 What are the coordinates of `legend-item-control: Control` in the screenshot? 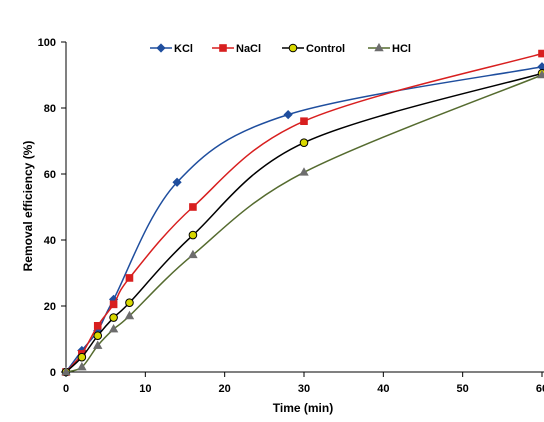 It's located at (313, 49).